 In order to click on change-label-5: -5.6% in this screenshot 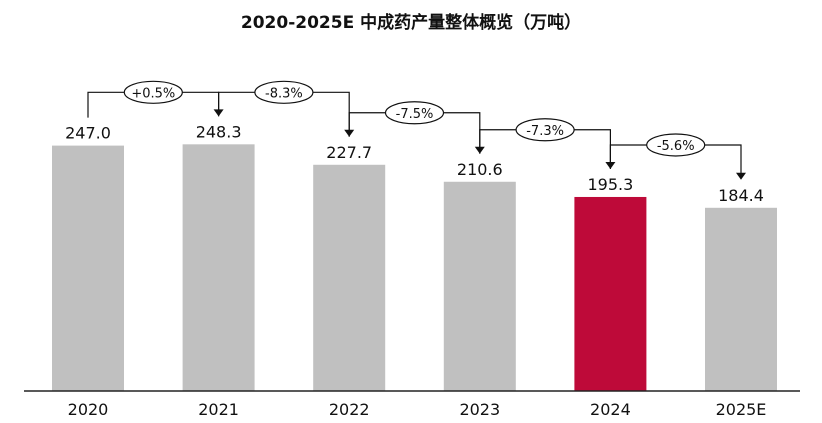, I will do `click(676, 146)`.